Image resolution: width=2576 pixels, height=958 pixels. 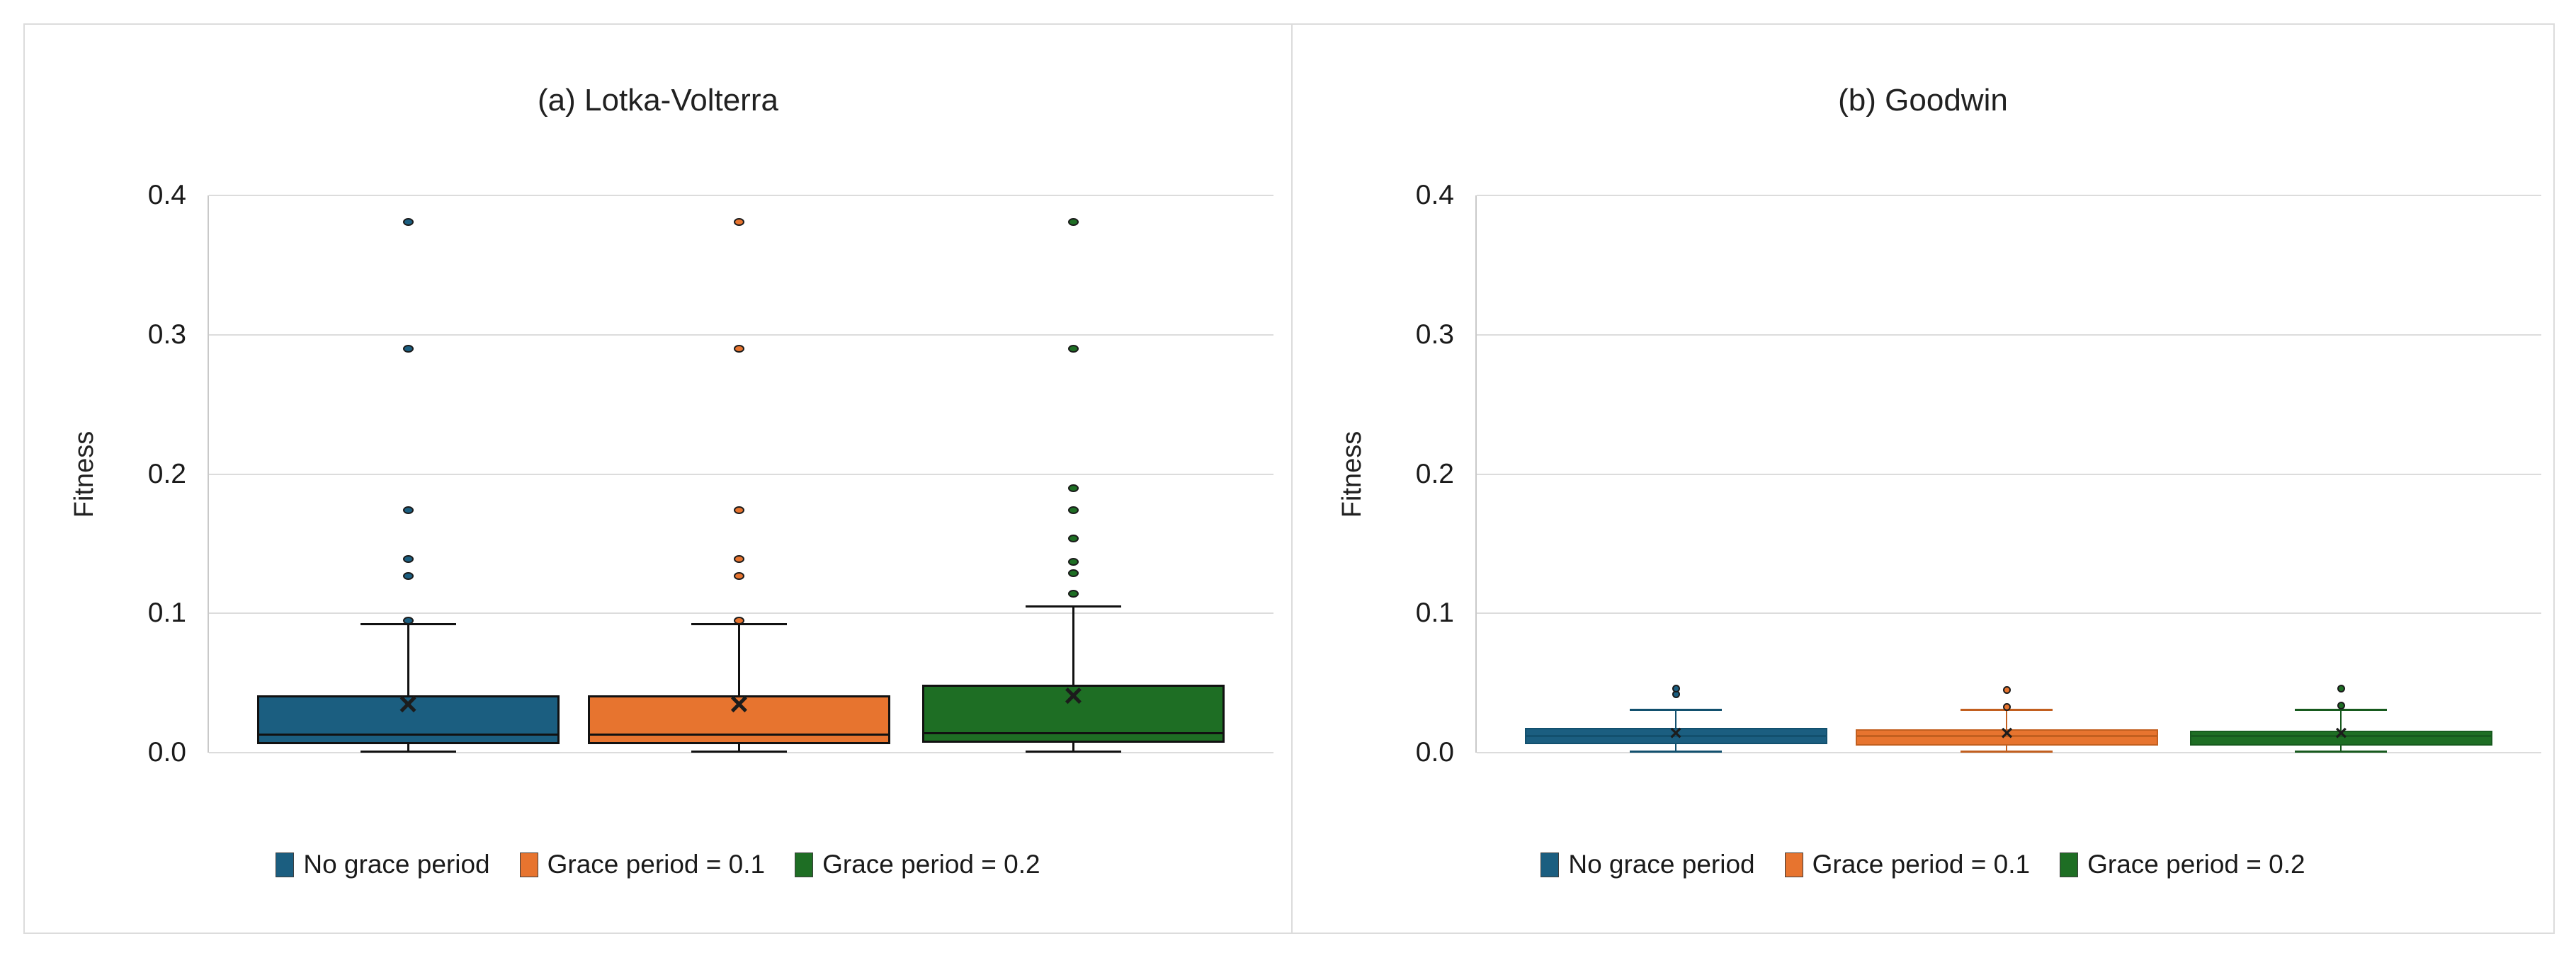 I want to click on panel-title: (a) Lotka-Volterra, so click(x=658, y=100).